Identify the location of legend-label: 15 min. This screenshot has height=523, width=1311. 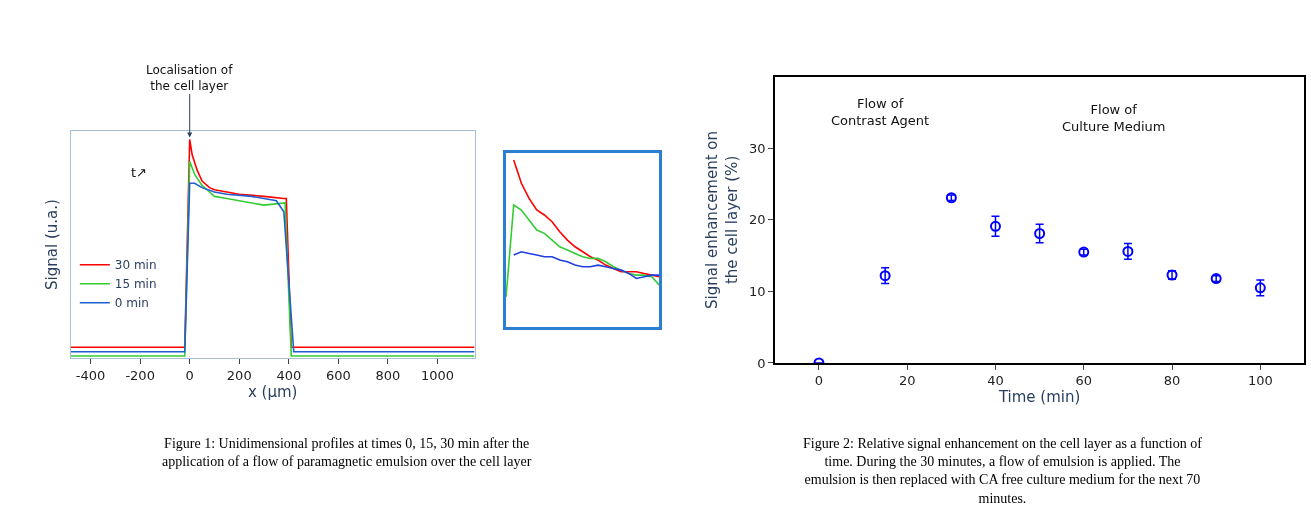
(135, 284).